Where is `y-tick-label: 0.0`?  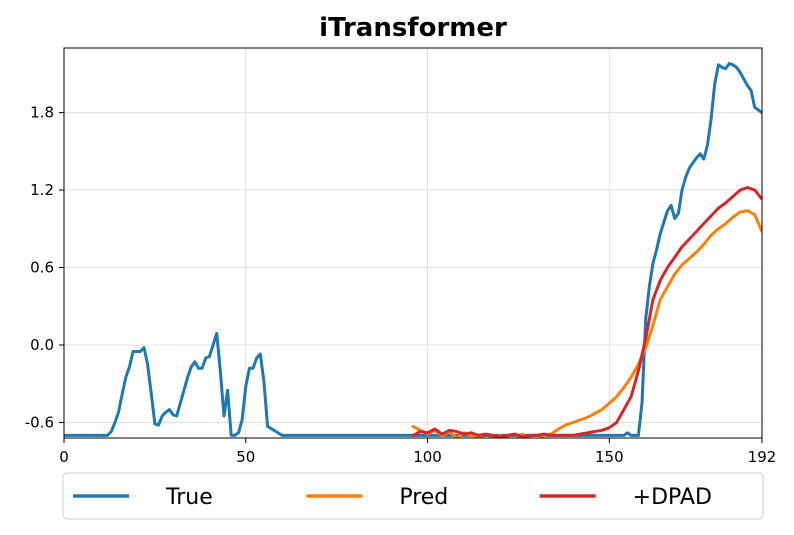 y-tick-label: 0.0 is located at coordinates (42, 345).